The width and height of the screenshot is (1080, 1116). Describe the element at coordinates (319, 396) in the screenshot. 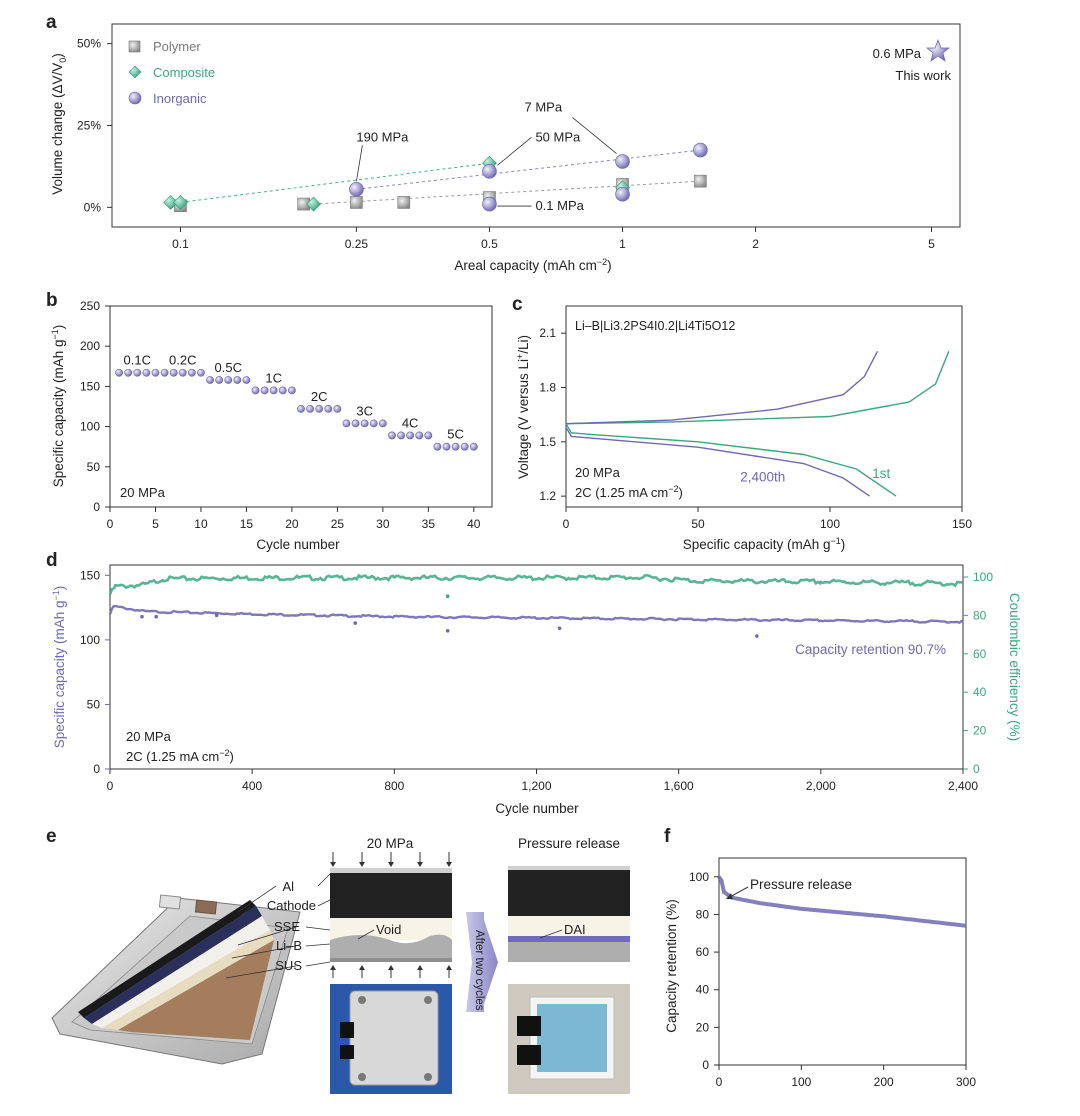

I see `panel-b-rate-label: 2C` at that location.